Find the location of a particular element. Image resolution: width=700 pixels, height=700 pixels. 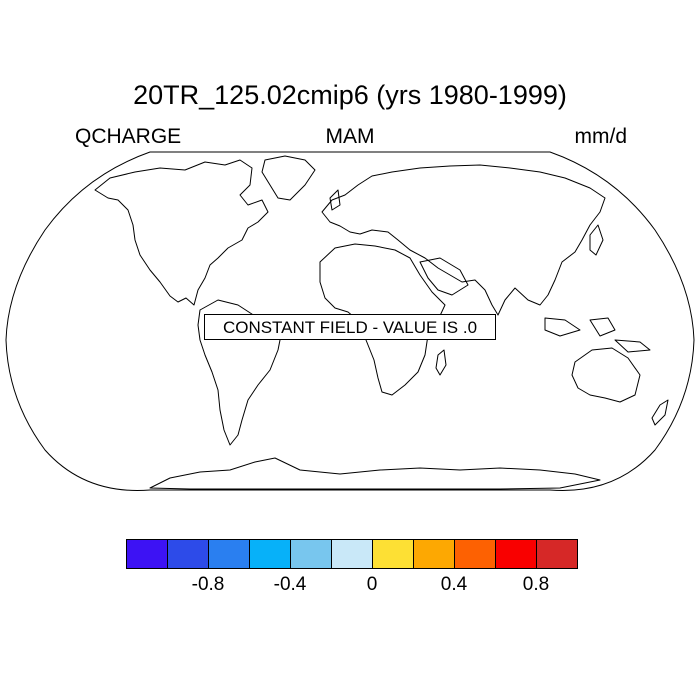

maritime-continent-outline is located at coordinates (597, 335).